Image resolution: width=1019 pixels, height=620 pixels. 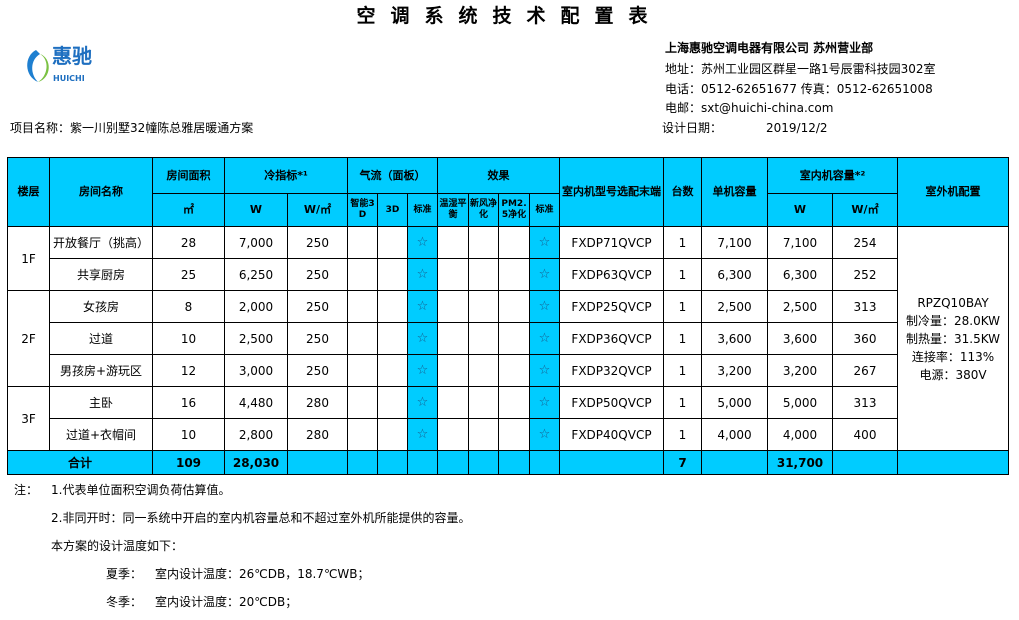 What do you see at coordinates (256, 242) in the screenshot?
I see `cooling-w: 7,000` at bounding box center [256, 242].